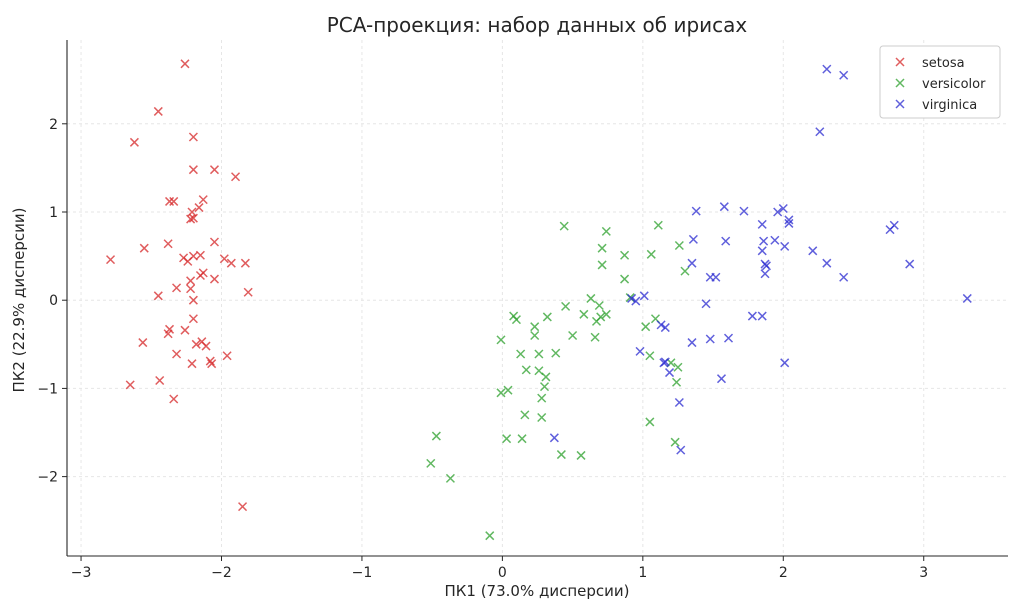  Describe the element at coordinates (19, 299) in the screenshot. I see `y-axis-label: ПК2 (22.9% дисперсии)` at that location.